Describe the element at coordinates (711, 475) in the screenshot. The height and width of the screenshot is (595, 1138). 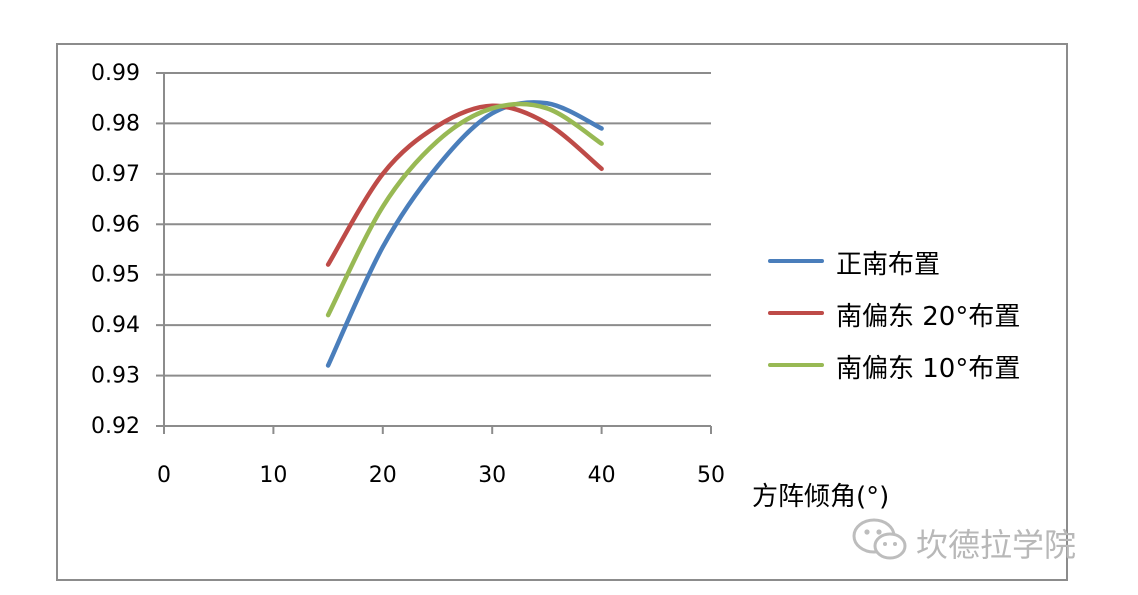
I see `x-tick-label: 50` at that location.